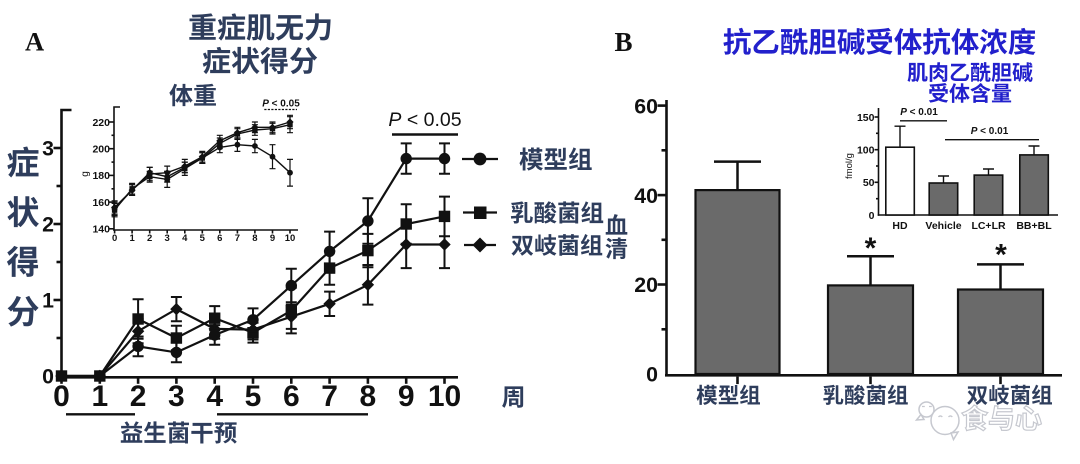 This screenshot has height=464, width=1080. What do you see at coordinates (866, 151) in the screenshot?
I see `svg-text: 100` at bounding box center [866, 151].